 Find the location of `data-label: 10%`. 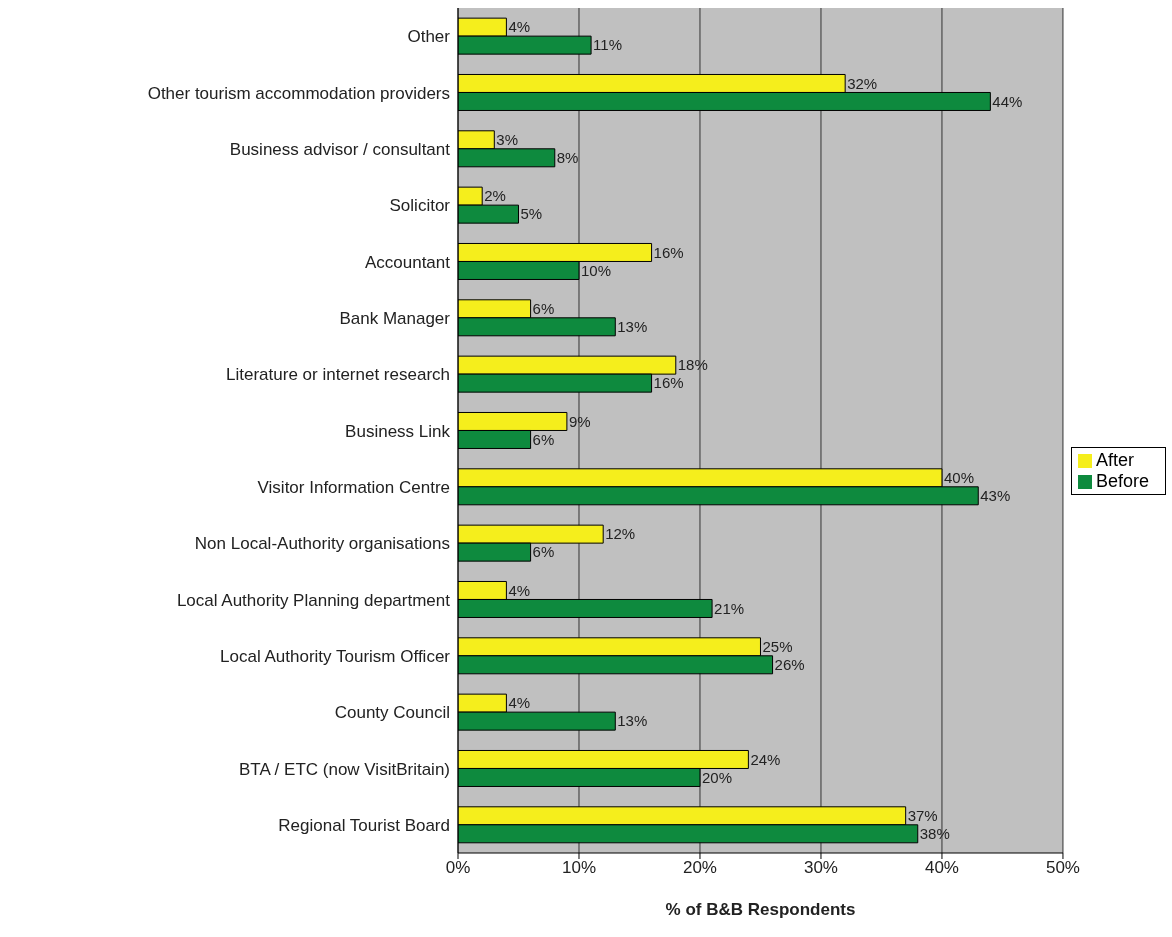

data-label: 10% is located at coordinates (596, 270).